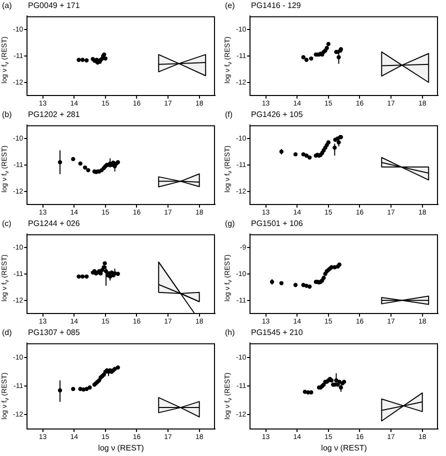 This screenshot has height=456, width=446. What do you see at coordinates (54, 114) in the screenshot?
I see `chart-title: PG1202 + 281` at bounding box center [54, 114].